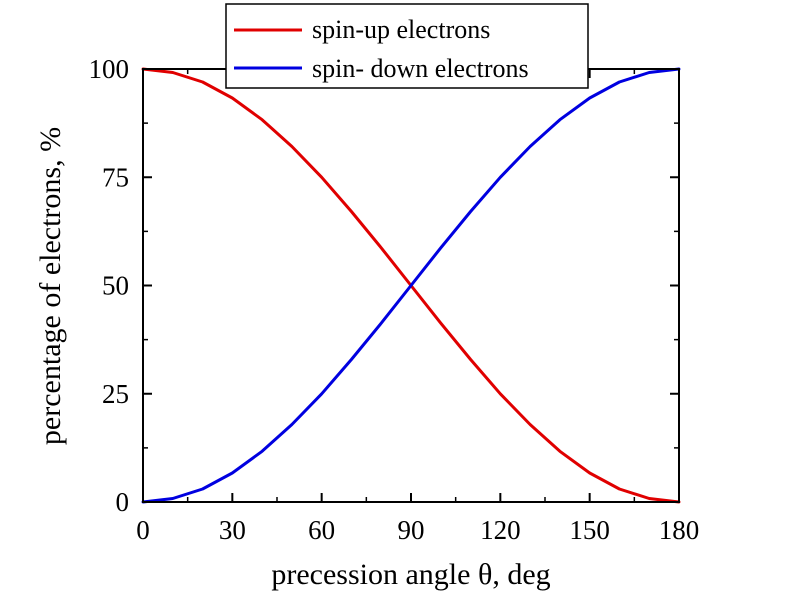  What do you see at coordinates (411, 530) in the screenshot?
I see `x-tick-label: 90` at bounding box center [411, 530].